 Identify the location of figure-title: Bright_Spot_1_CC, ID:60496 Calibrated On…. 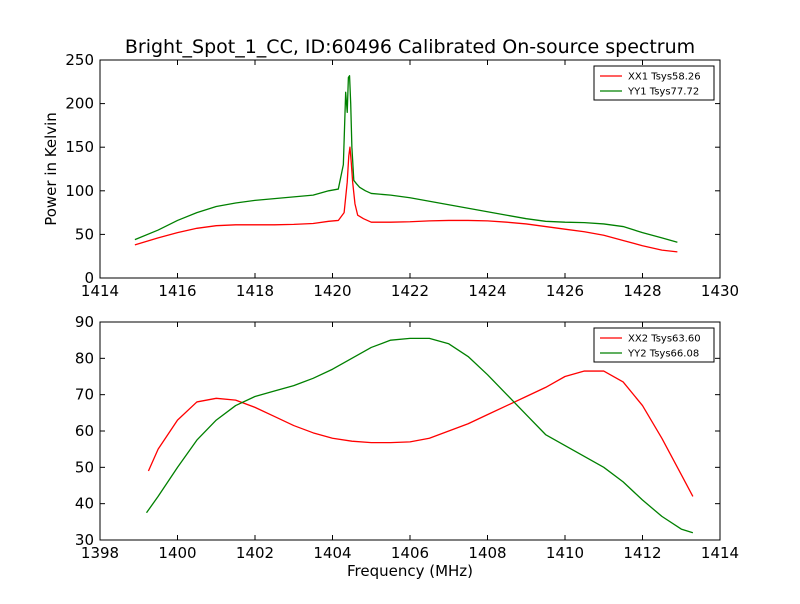
(410, 47).